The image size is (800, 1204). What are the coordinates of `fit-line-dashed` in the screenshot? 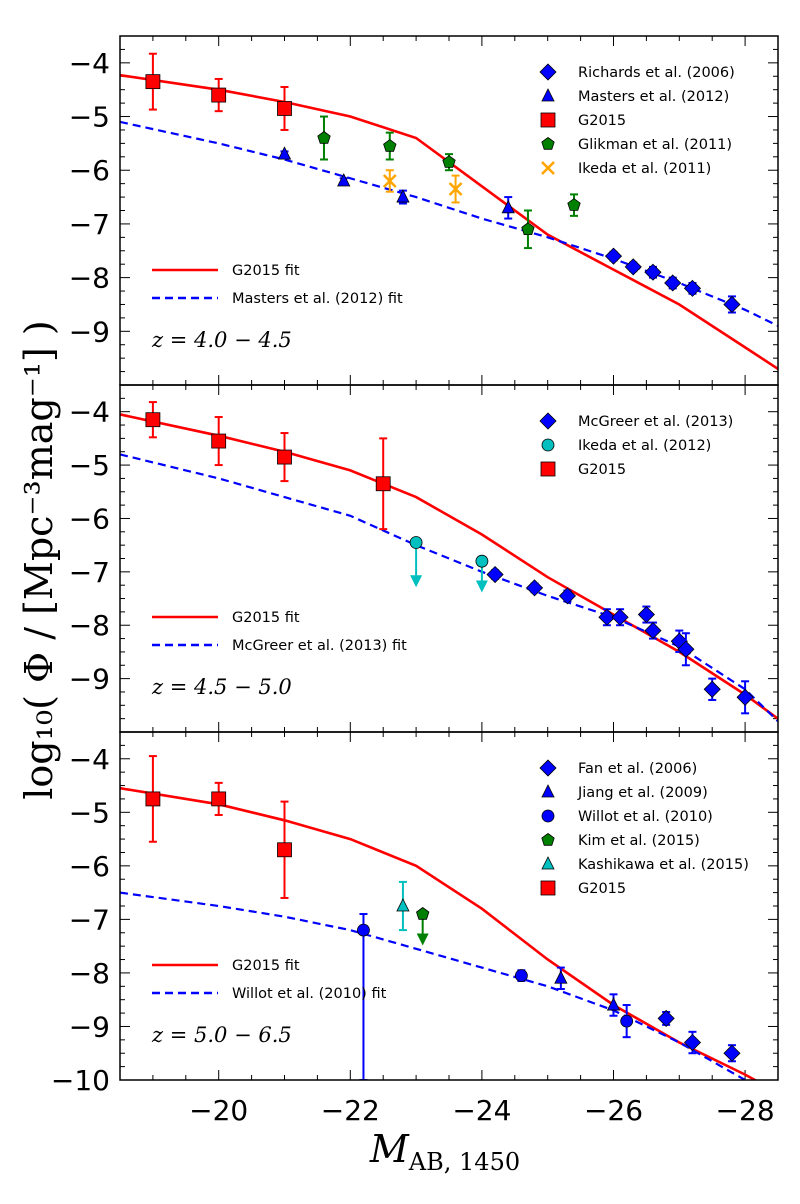 It's located at (449, 223).